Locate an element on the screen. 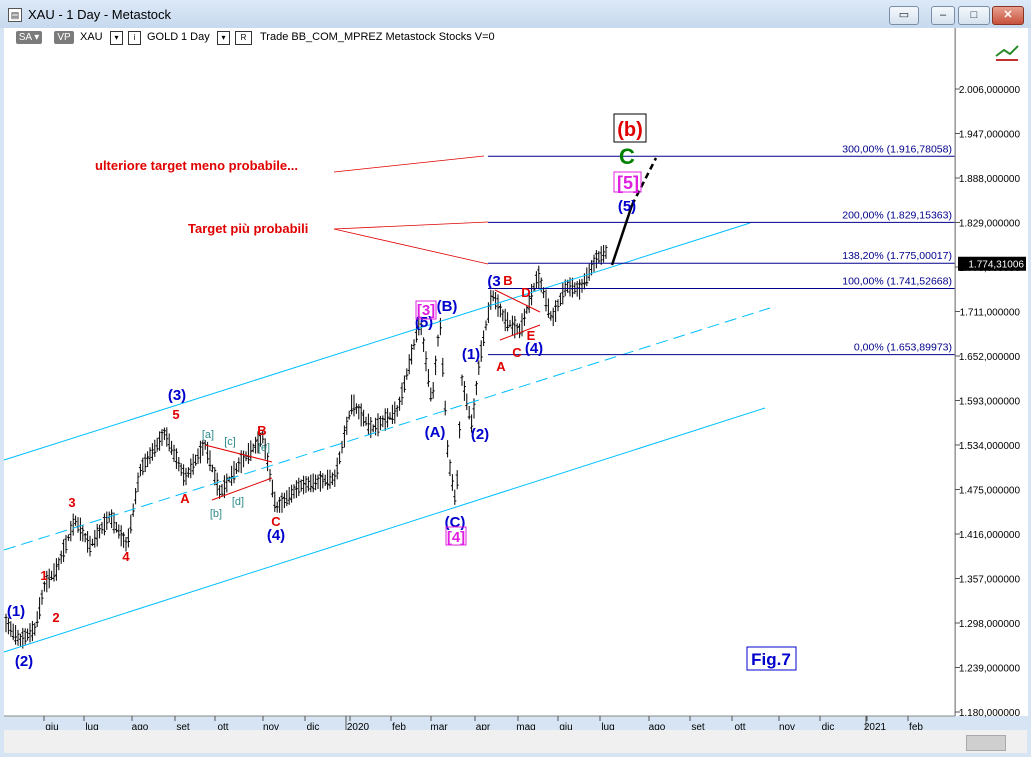 The height and width of the screenshot is (757, 1031). maximize-icon: □ is located at coordinates (974, 15).